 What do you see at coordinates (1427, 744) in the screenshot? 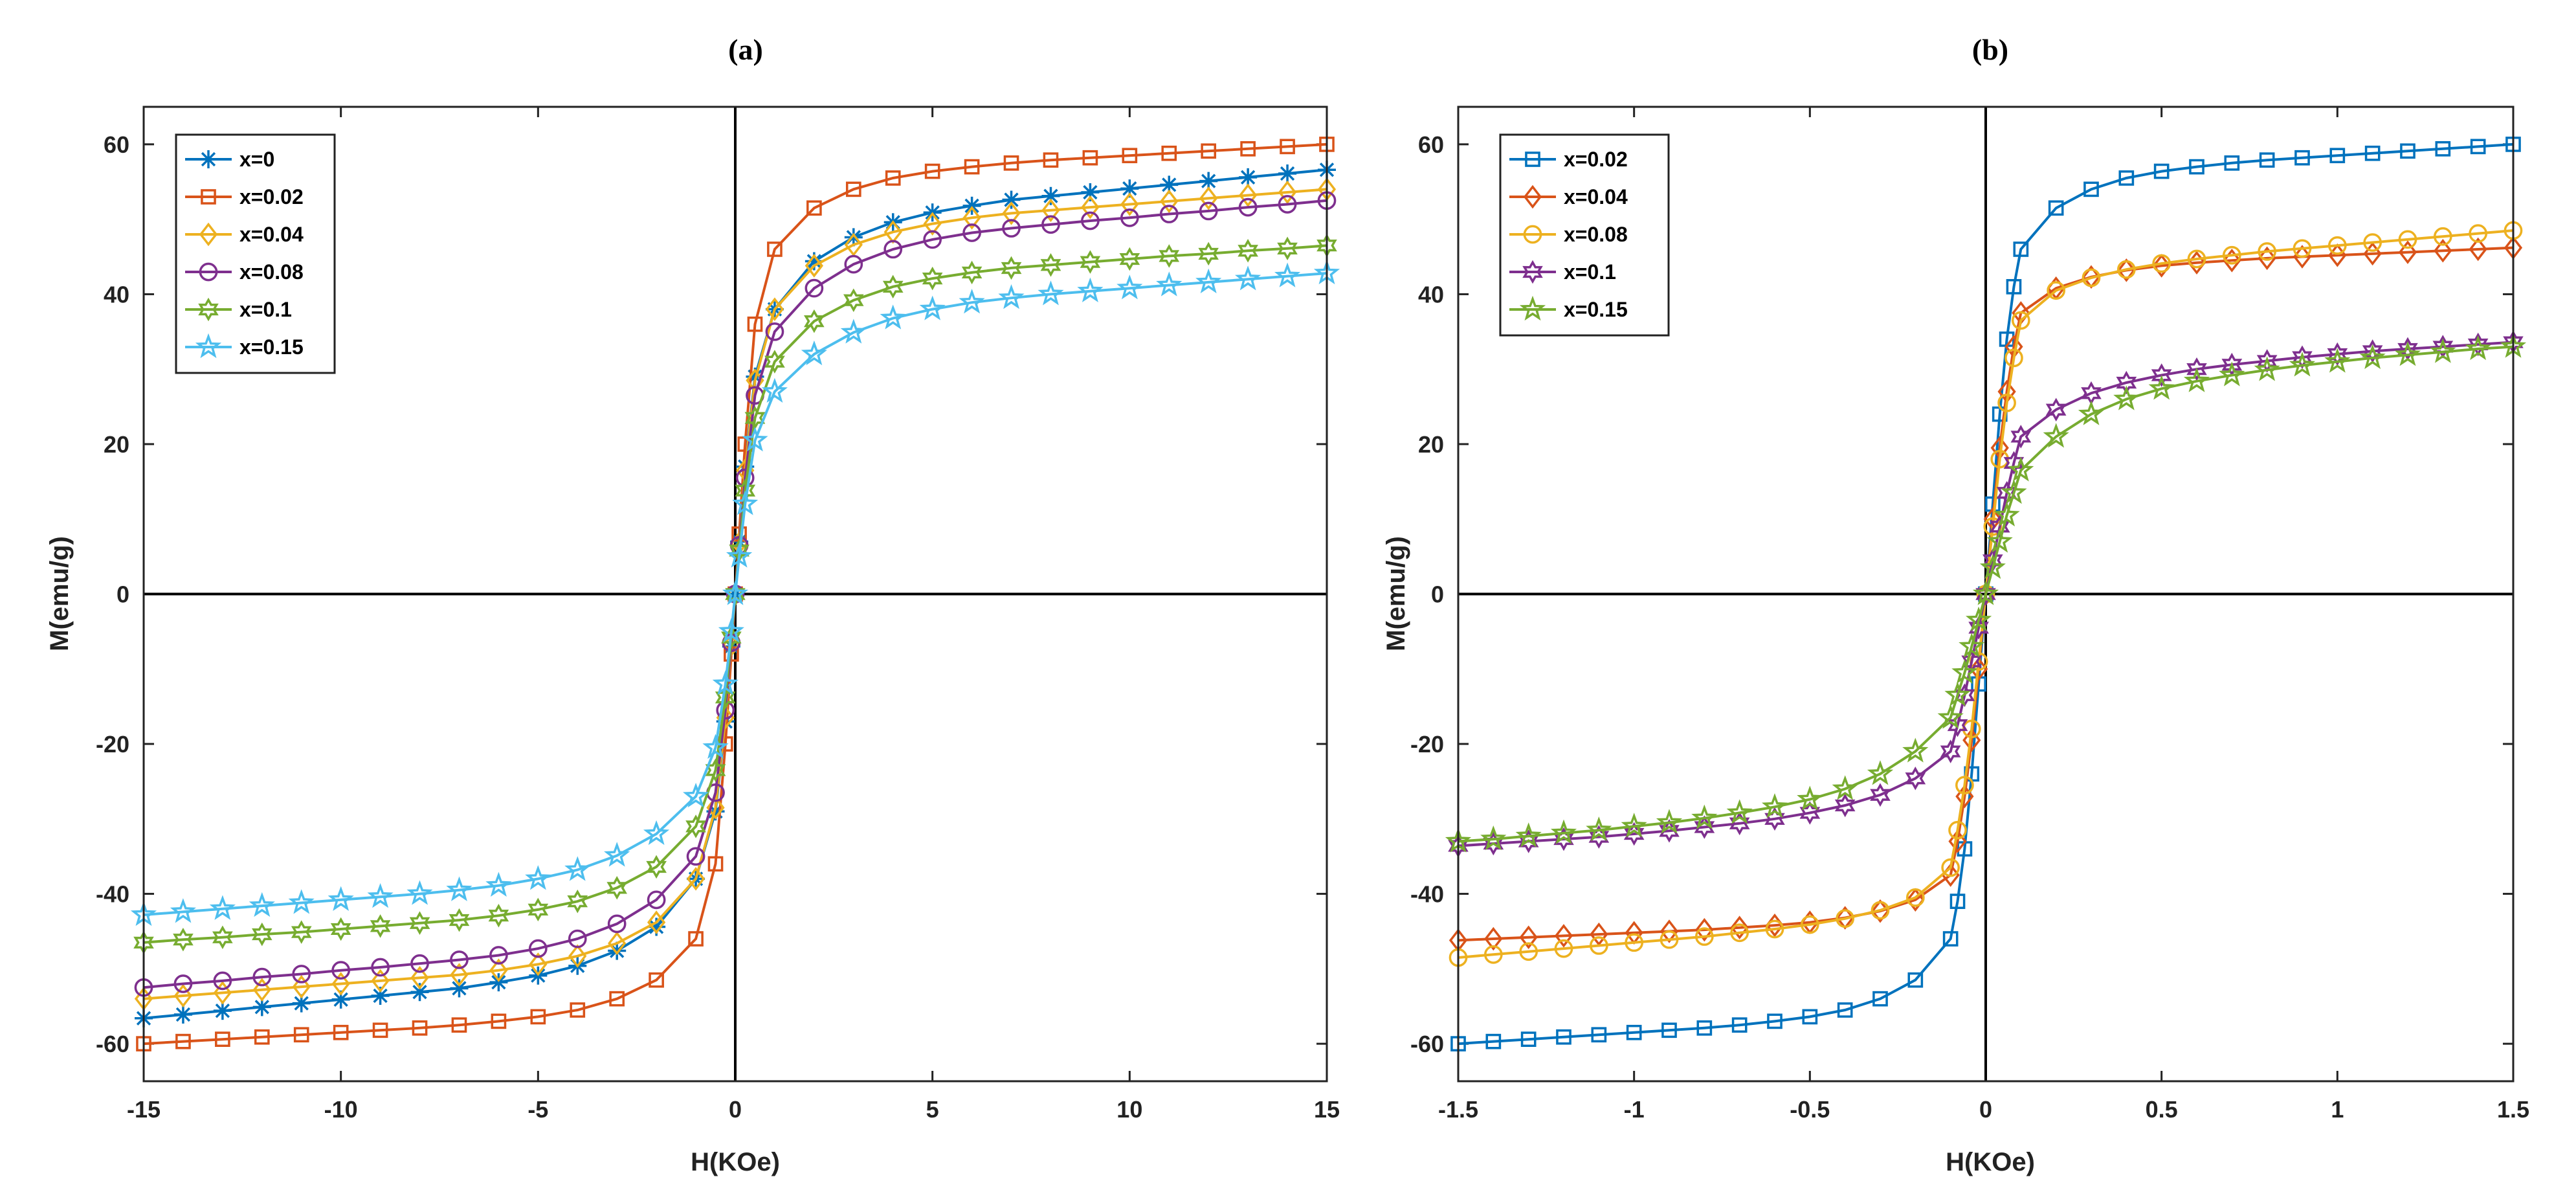
I see `panel-b-y-tick-label: -20` at bounding box center [1427, 744].